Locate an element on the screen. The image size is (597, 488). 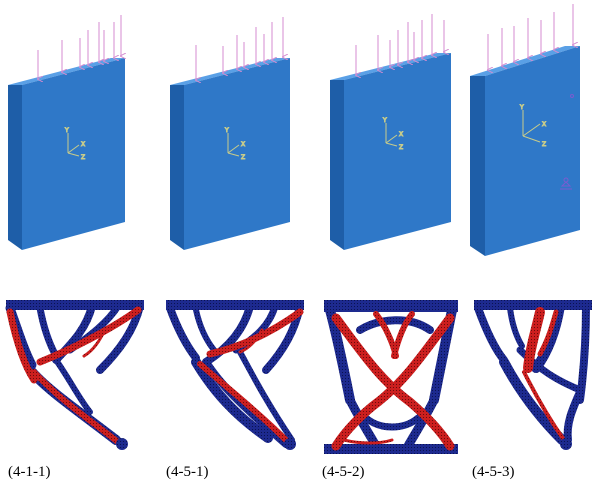
bottom-flange is located at coordinates (391, 449).